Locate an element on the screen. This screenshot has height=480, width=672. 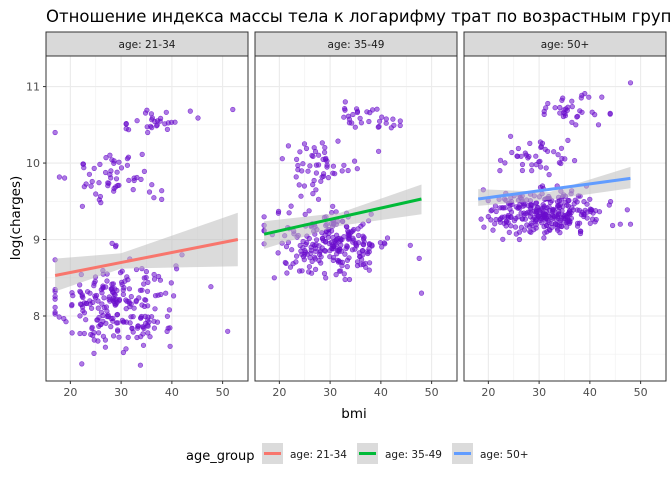
x-tick-label: 20 is located at coordinates (488, 392).